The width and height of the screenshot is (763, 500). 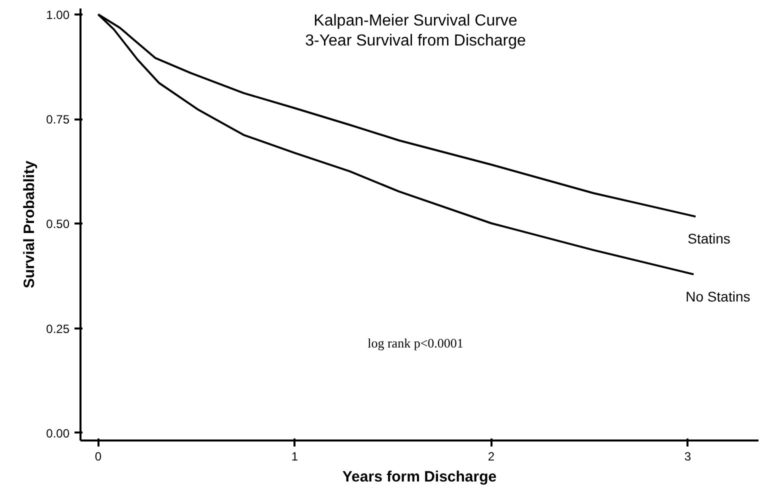 What do you see at coordinates (688, 457) in the screenshot?
I see `x-tick-label: 3` at bounding box center [688, 457].